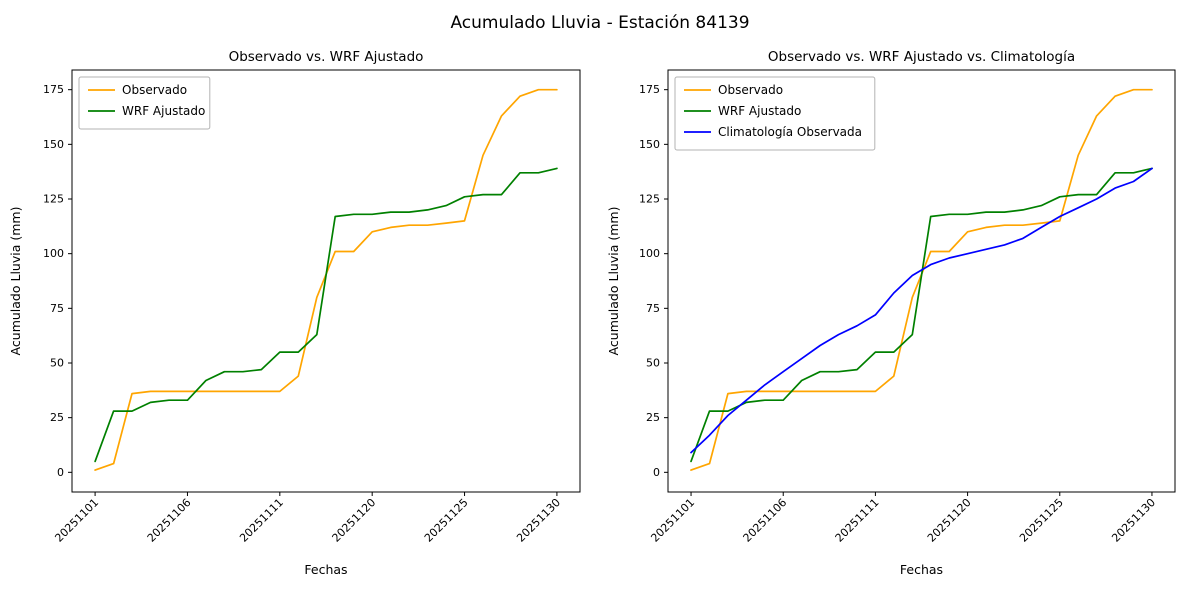 The image size is (1200, 600). I want to click on legend-box, so click(775, 113).